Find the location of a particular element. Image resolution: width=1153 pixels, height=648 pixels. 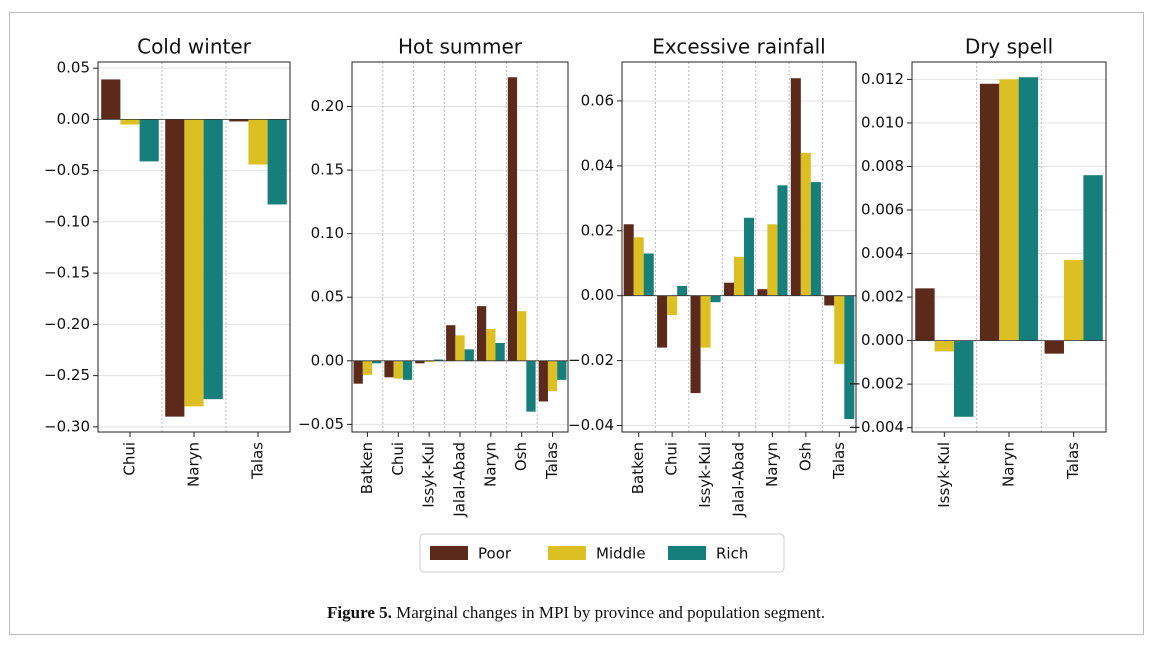

y-tick-label: −0.04 is located at coordinates (591, 425).